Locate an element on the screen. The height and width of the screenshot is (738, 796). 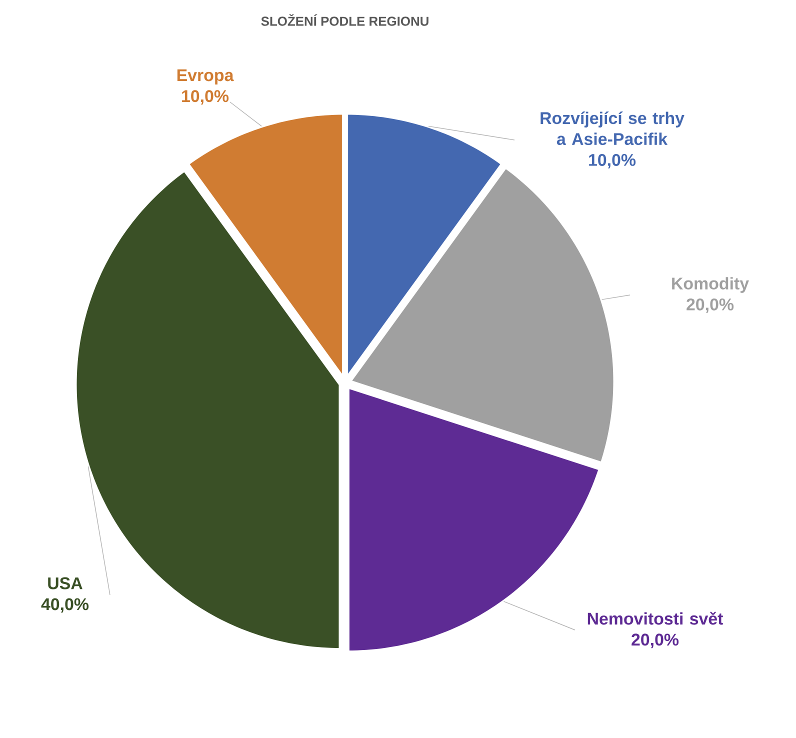
data-label: 40,0% is located at coordinates (65, 605).